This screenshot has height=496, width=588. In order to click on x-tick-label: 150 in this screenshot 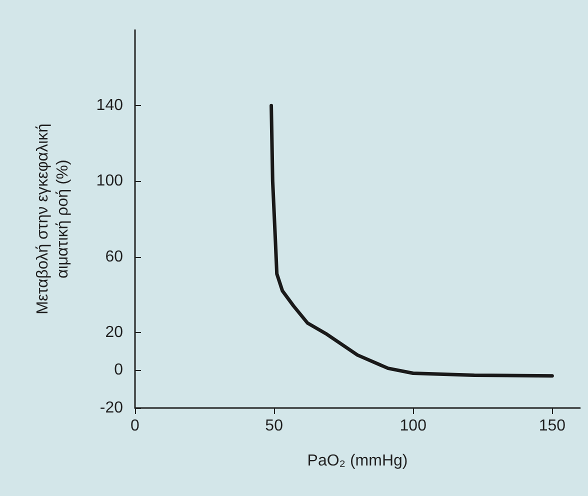, I will do `click(552, 426)`.